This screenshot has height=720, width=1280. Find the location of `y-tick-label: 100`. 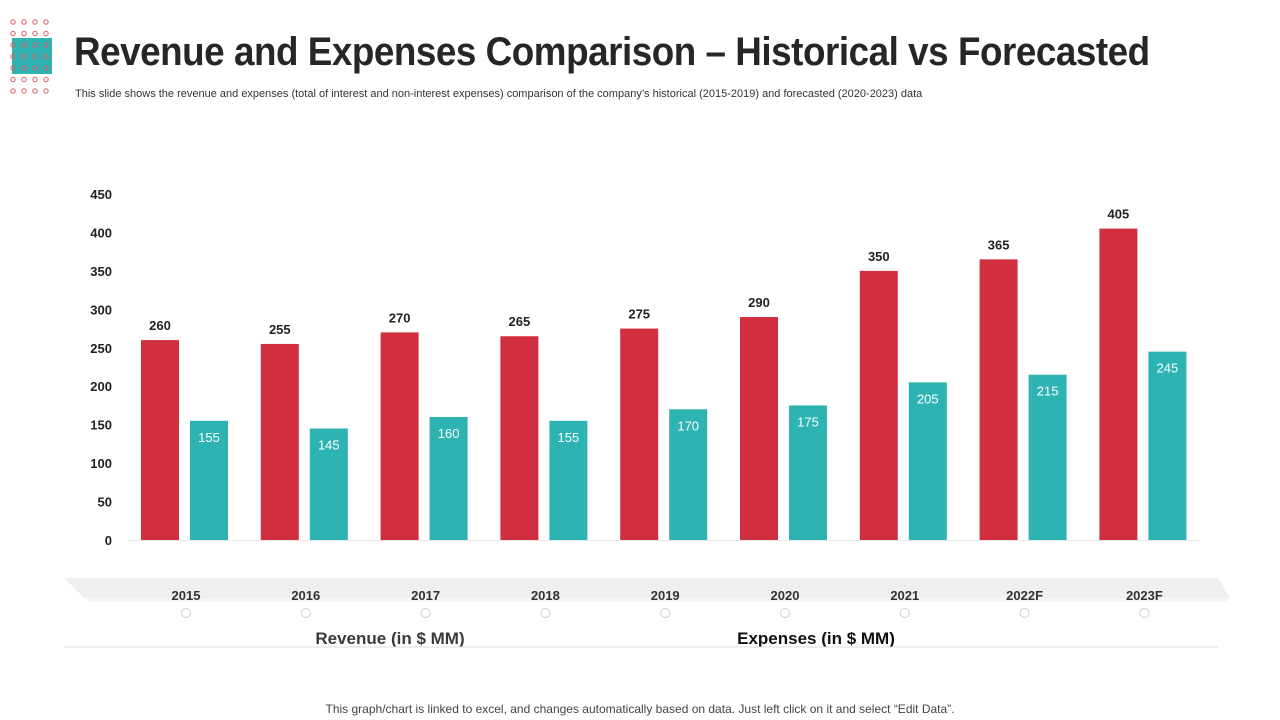

y-tick-label: 100 is located at coordinates (101, 463).